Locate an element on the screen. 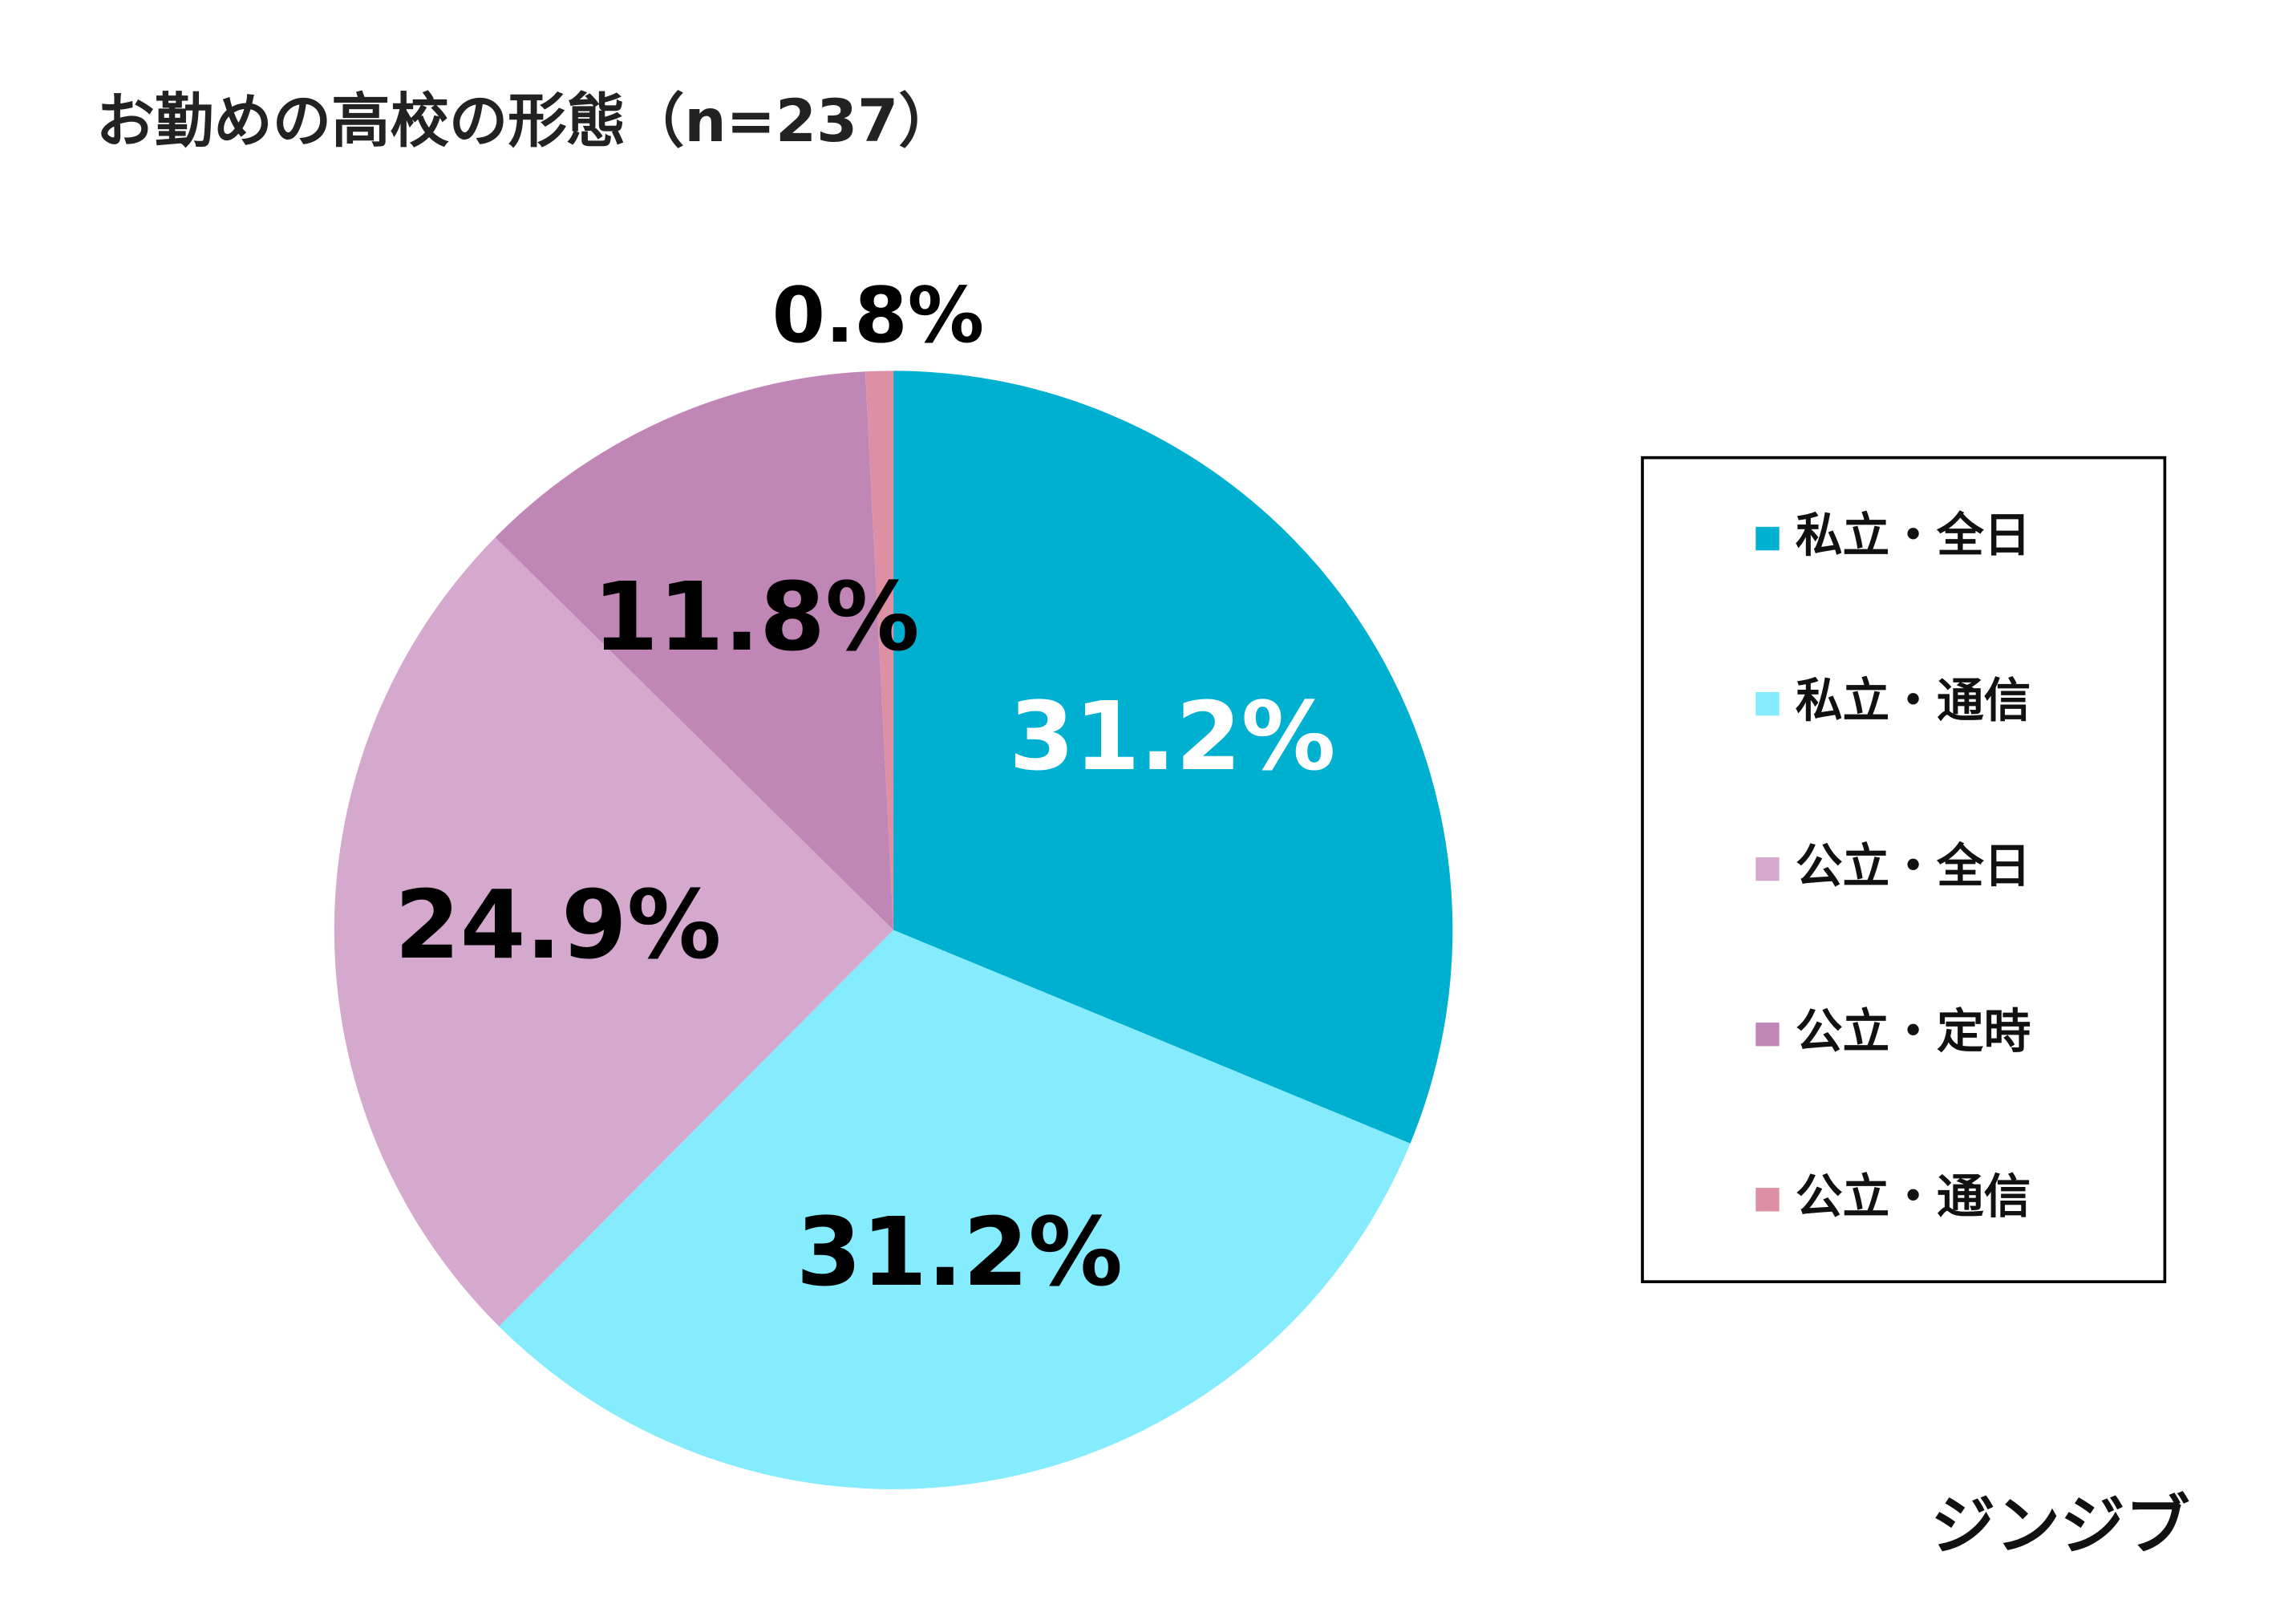  legend-label: 公立・全日 is located at coordinates (1914, 866).